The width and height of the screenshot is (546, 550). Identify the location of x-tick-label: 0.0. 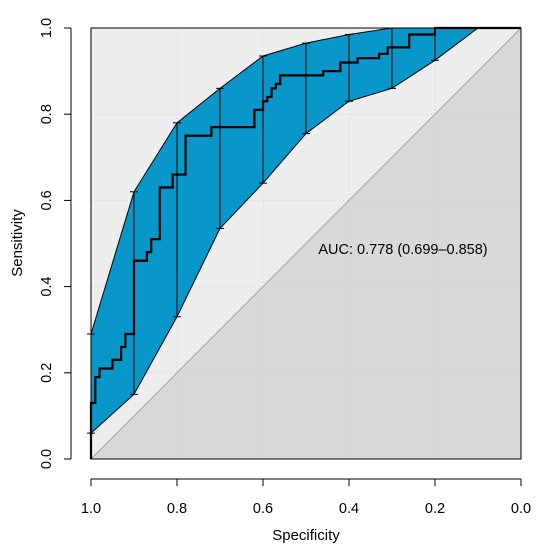
(521, 509).